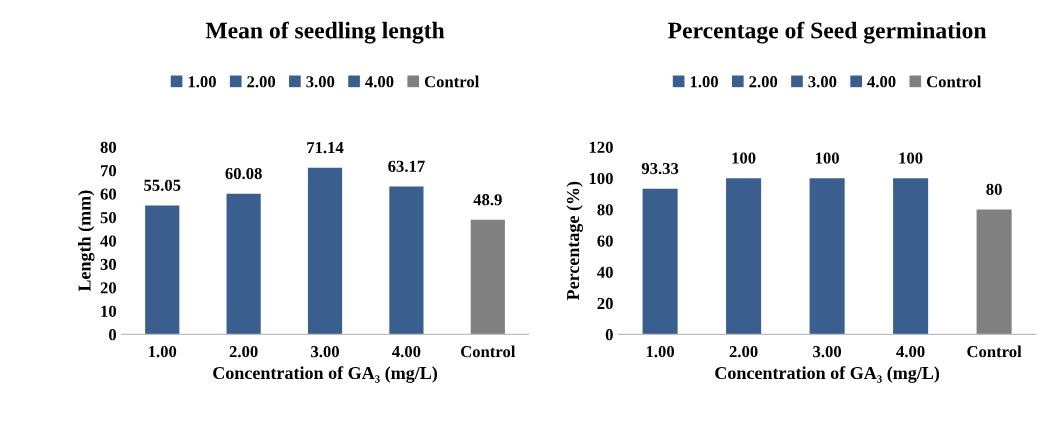 Image resolution: width=1057 pixels, height=426 pixels. I want to click on y-tick-label: 50, so click(108, 217).